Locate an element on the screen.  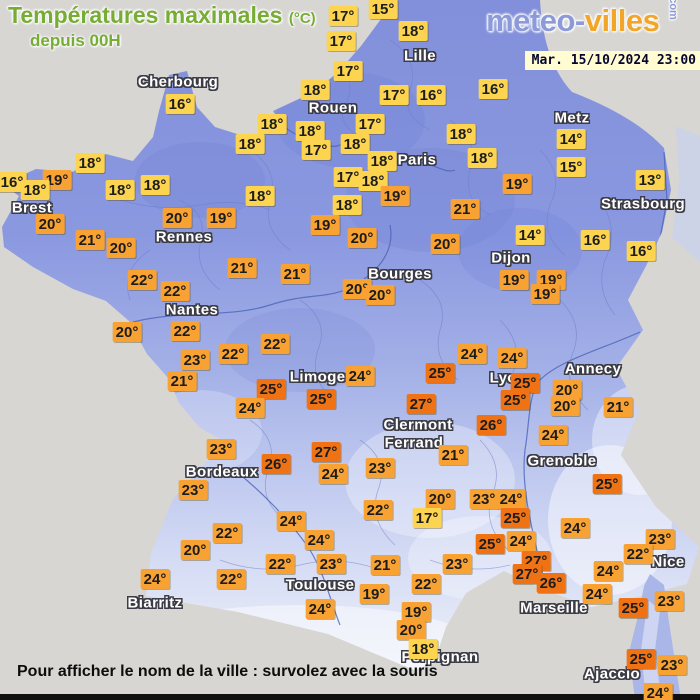
meteo-villes-logo: meteo-villes .com is located at coordinates (586, 19).